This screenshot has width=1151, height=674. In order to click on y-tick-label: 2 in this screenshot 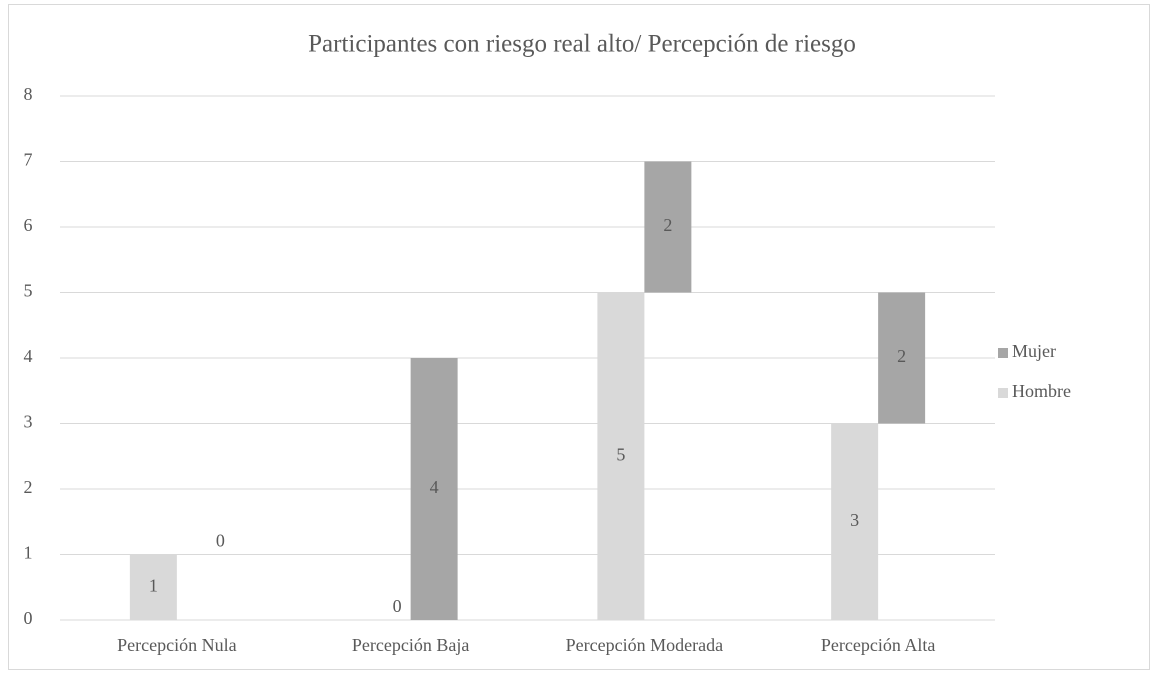, I will do `click(28, 487)`.